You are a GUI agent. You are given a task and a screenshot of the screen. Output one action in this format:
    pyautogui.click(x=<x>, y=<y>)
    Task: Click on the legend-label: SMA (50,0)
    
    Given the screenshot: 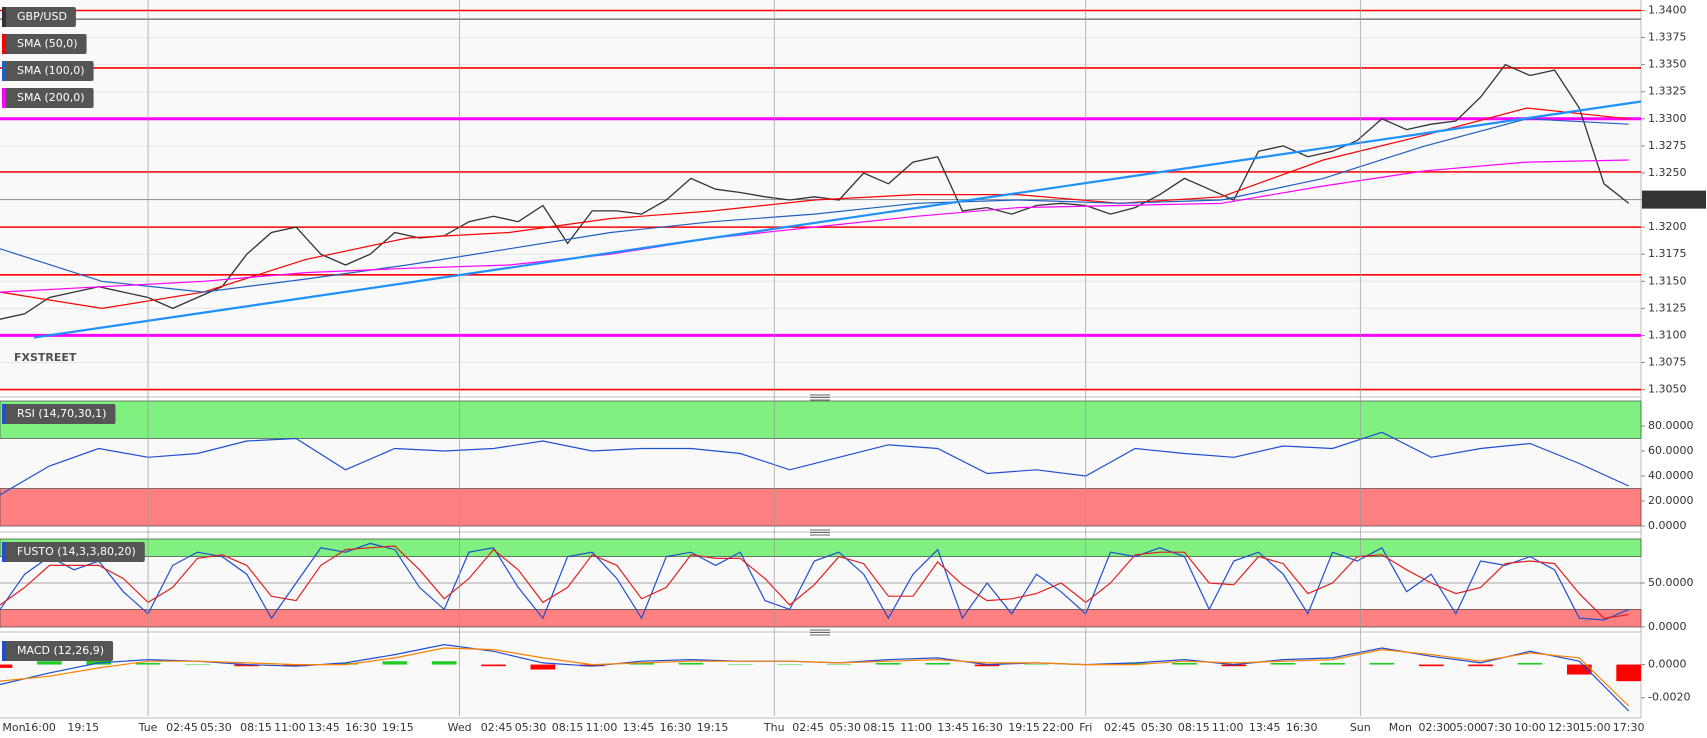 What is the action you would take?
    pyautogui.click(x=47, y=43)
    